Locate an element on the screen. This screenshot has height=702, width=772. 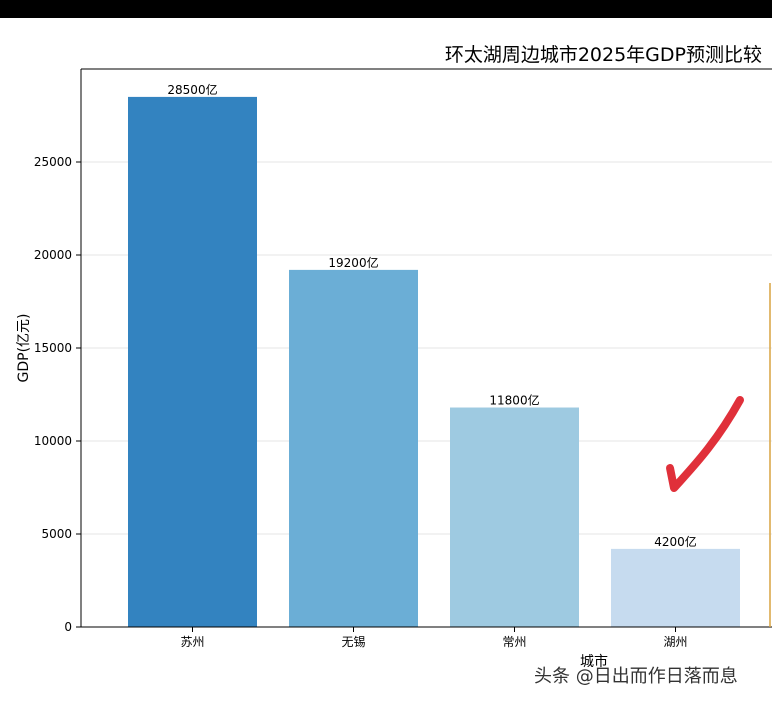
x-tick-label: 苏州 is located at coordinates (192, 642).